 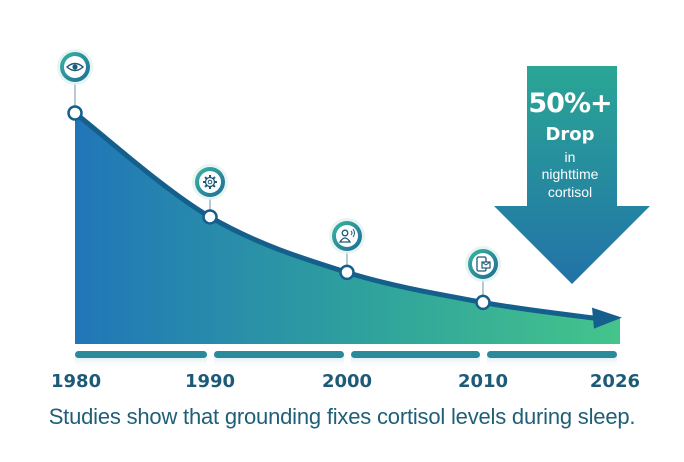 I want to click on x-tick-label: 2000, so click(x=347, y=381).